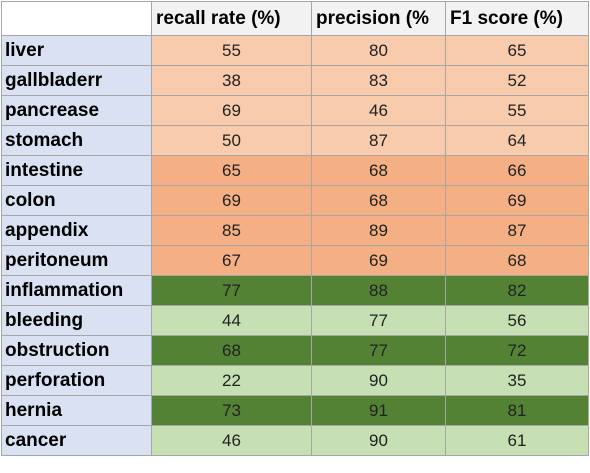 This screenshot has width=590, height=473. Describe the element at coordinates (231, 260) in the screenshot. I see `cell-recall-rate: 67` at that location.